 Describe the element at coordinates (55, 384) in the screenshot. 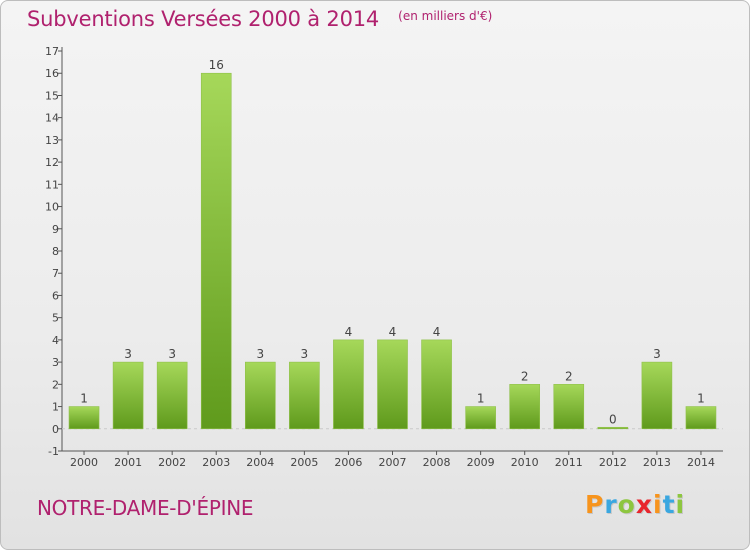

I see `y-tick-label: 2` at that location.